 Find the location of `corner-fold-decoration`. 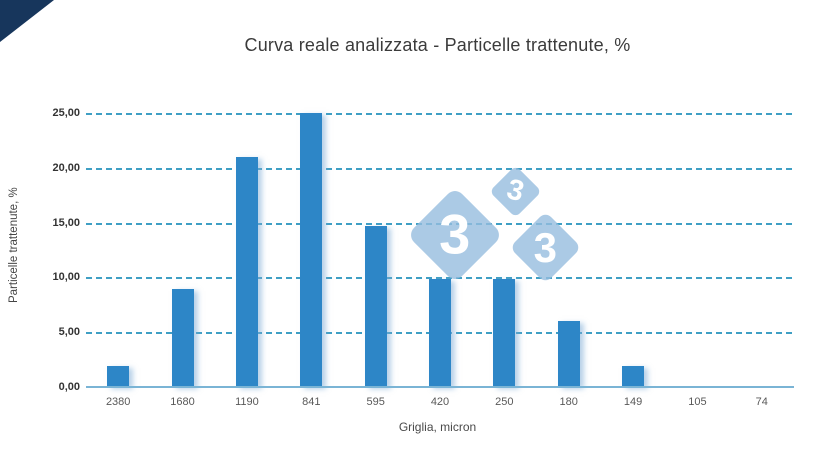

corner-fold-decoration is located at coordinates (27, 21).